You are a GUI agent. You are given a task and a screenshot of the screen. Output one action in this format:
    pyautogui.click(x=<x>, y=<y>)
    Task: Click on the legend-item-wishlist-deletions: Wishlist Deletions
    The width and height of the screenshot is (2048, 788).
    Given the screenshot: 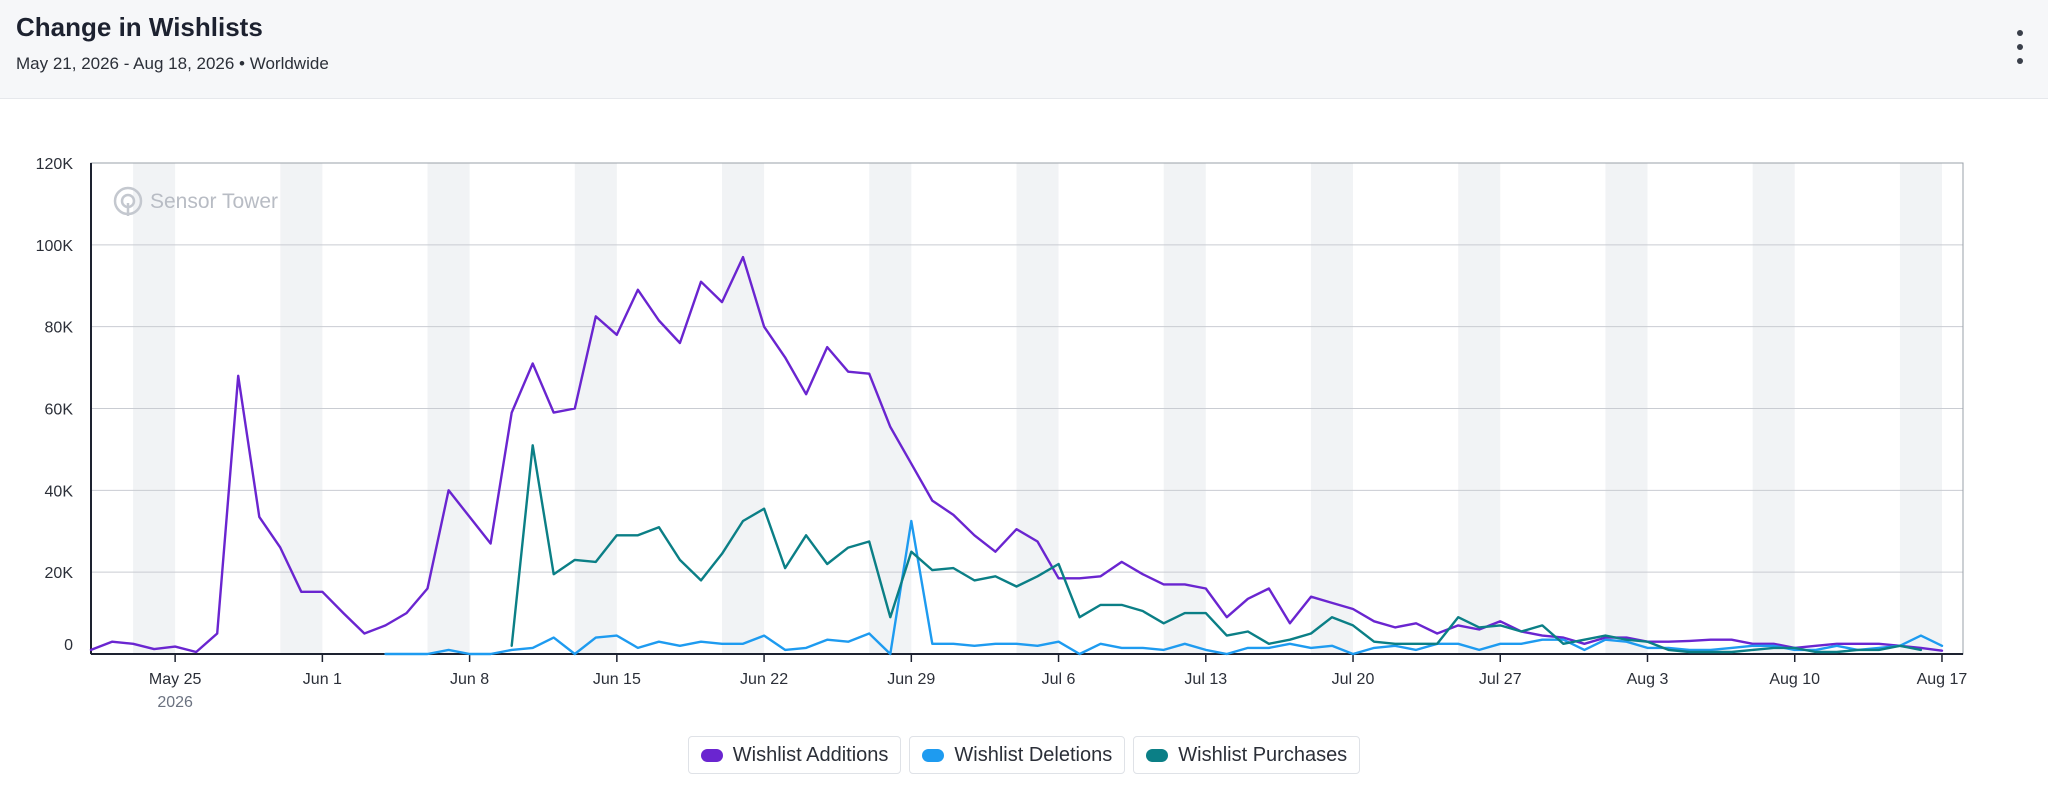 What is the action you would take?
    pyautogui.click(x=1017, y=755)
    